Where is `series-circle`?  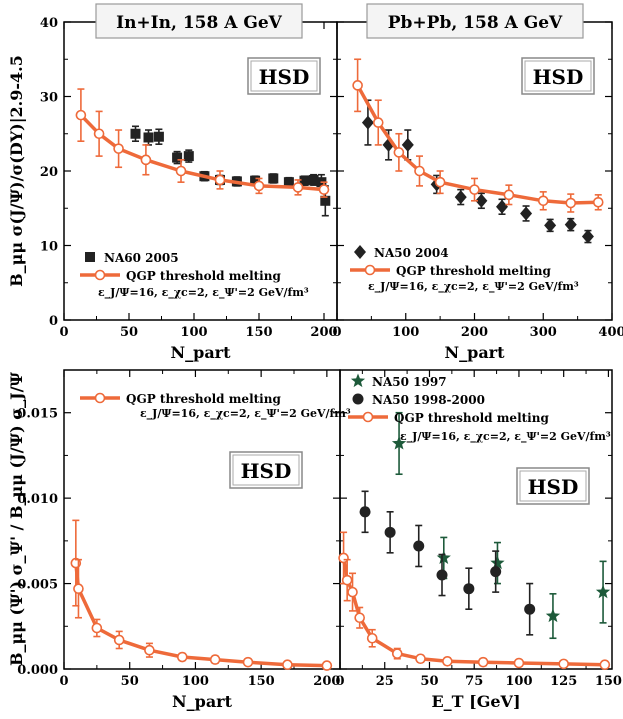
series-circle is located at coordinates (447, 563).